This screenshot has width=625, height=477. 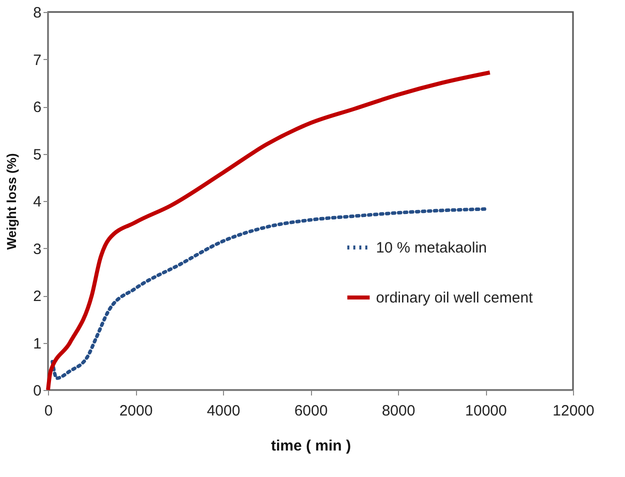 I want to click on y-axis-title: Weight loss (%), so click(x=12, y=201).